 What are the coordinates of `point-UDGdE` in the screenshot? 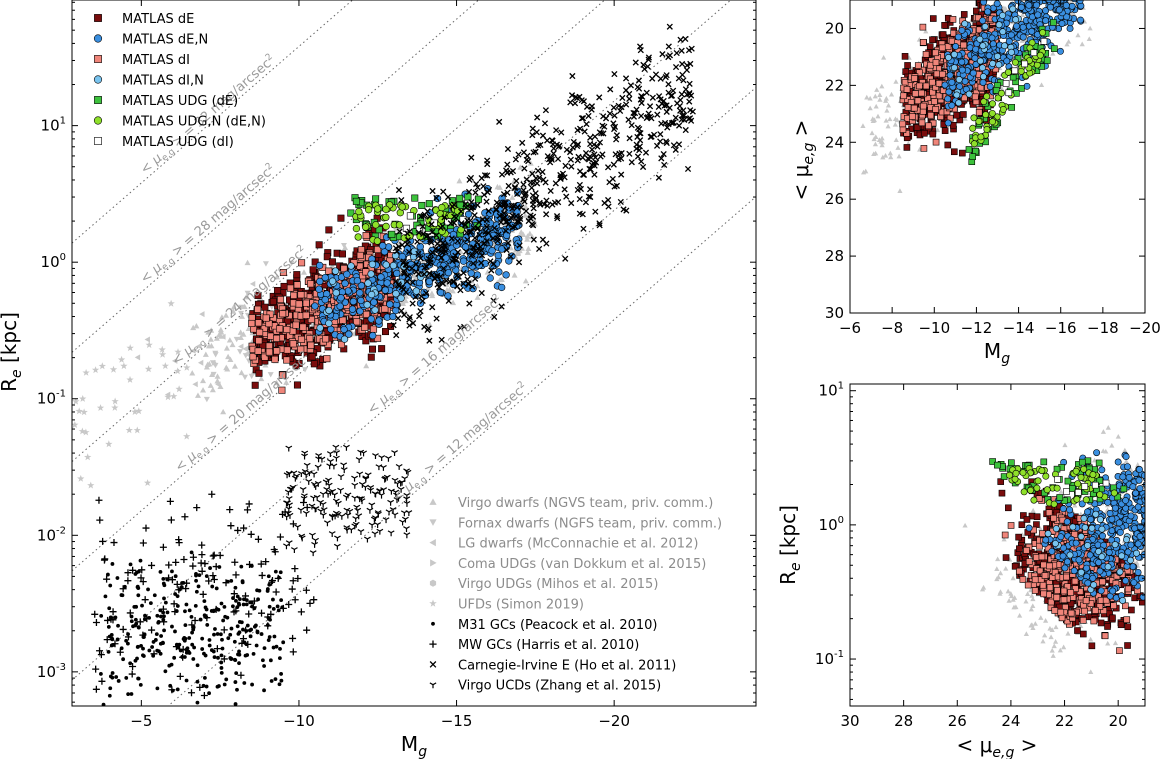 It's located at (356, 201).